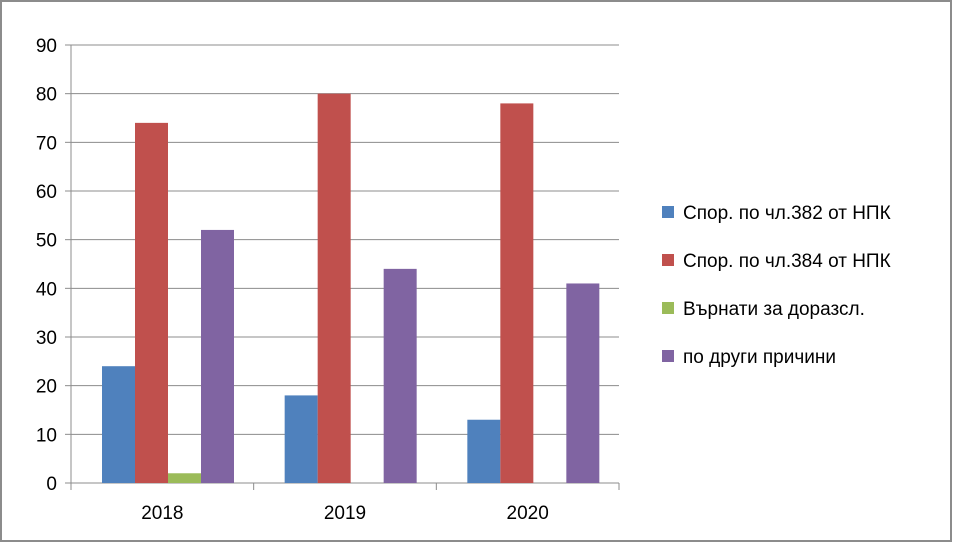 The image size is (953, 543). I want to click on x-tick-labels: 2018 2019 2020, so click(345, 513).